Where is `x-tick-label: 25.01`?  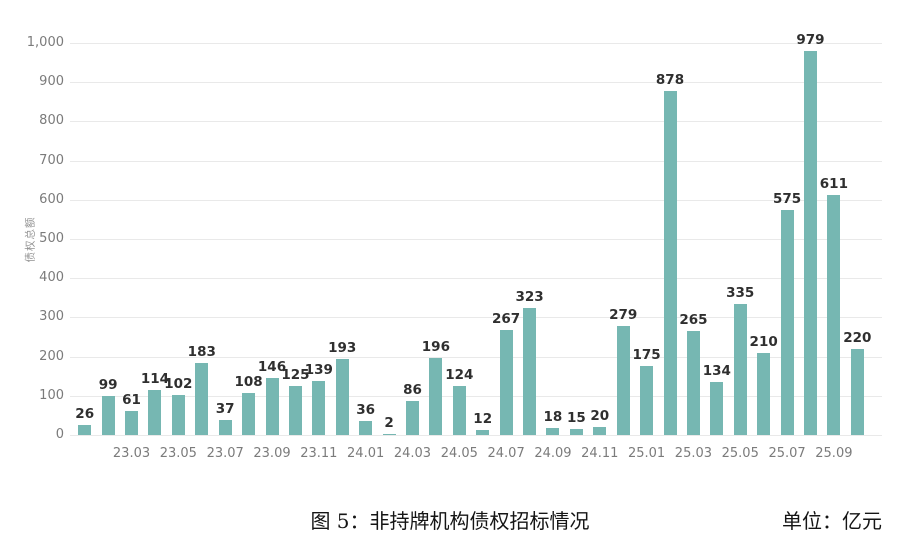
x-tick-label: 25.01 is located at coordinates (646, 453).